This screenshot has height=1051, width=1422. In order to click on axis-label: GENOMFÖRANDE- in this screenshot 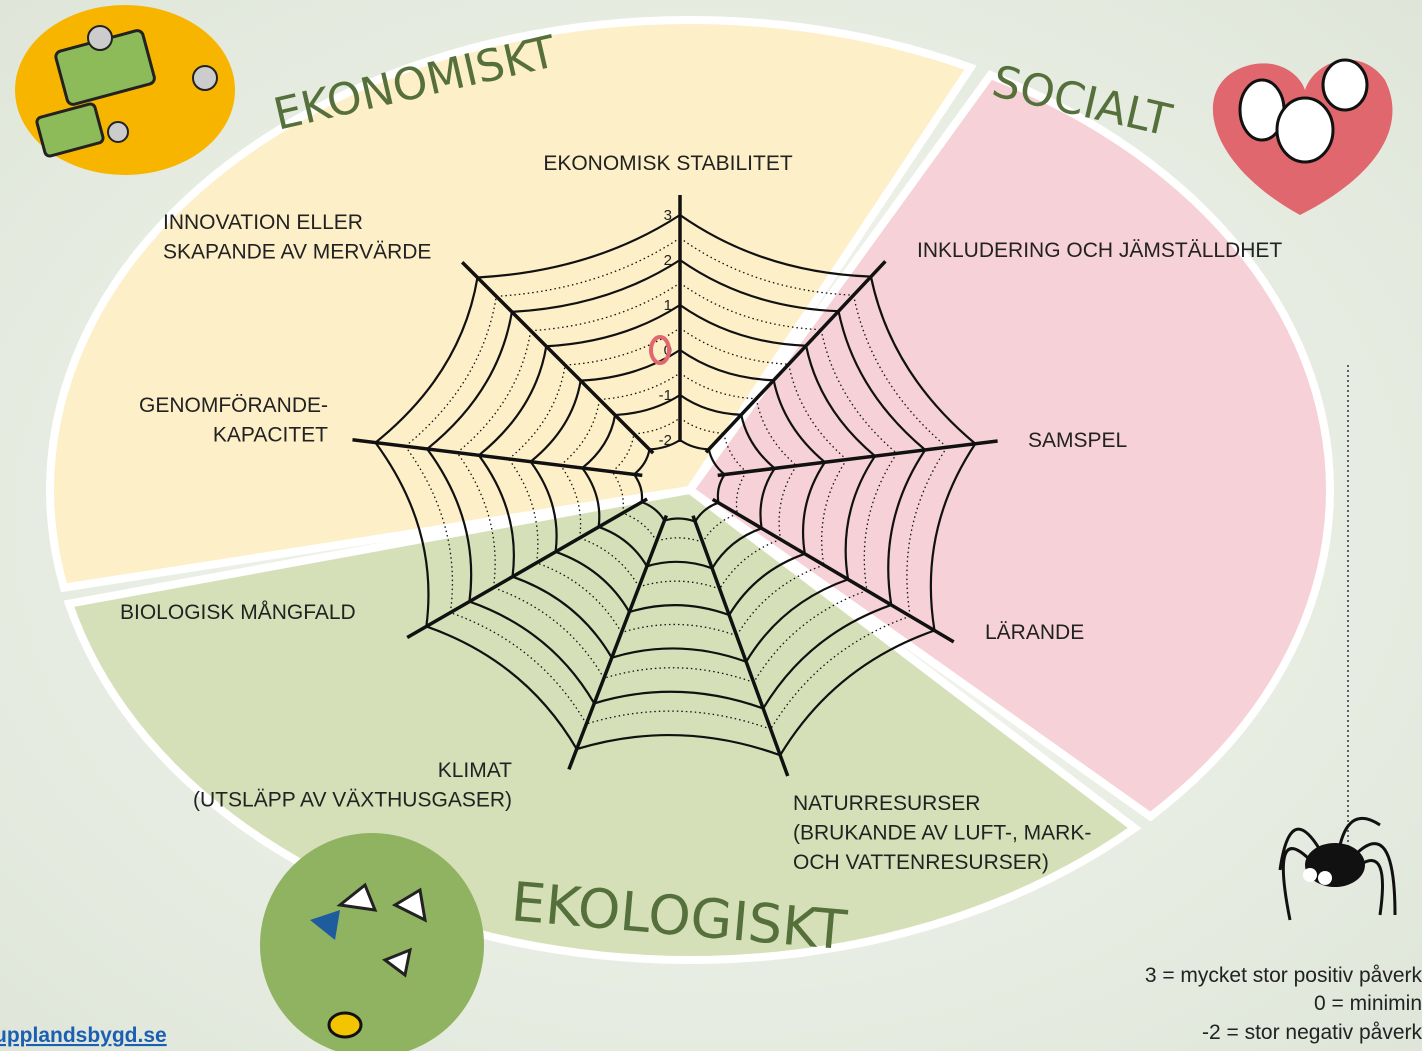, I will do `click(233, 405)`.